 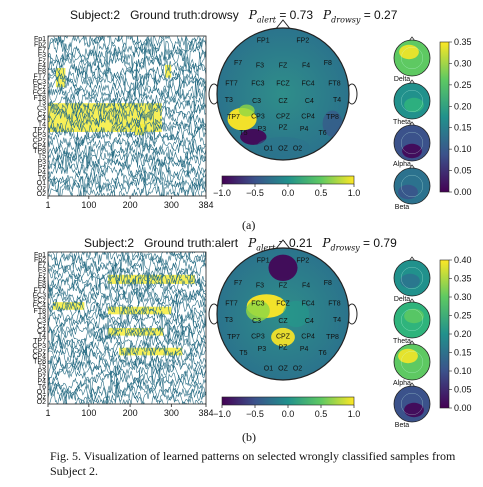 I want to click on channel-label: Fp2, so click(x=40, y=260).